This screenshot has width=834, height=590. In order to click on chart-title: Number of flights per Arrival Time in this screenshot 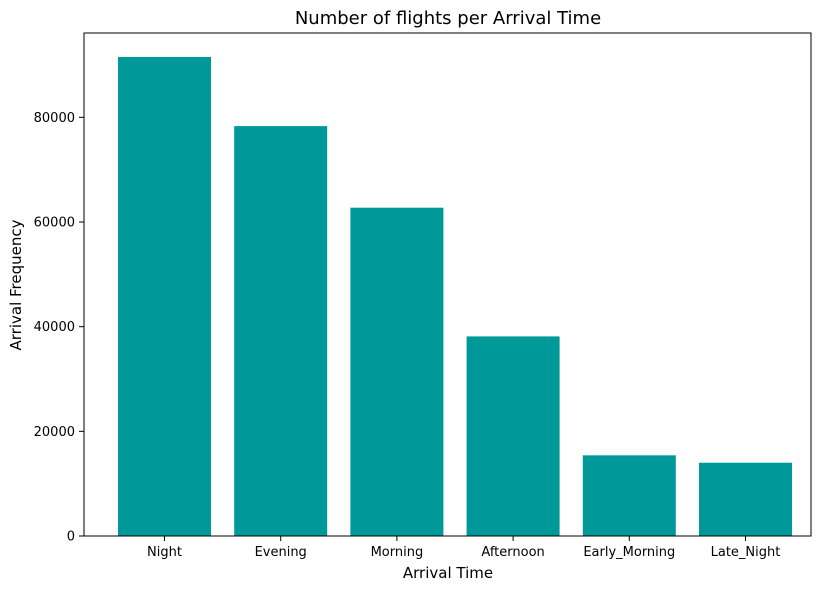, I will do `click(448, 18)`.